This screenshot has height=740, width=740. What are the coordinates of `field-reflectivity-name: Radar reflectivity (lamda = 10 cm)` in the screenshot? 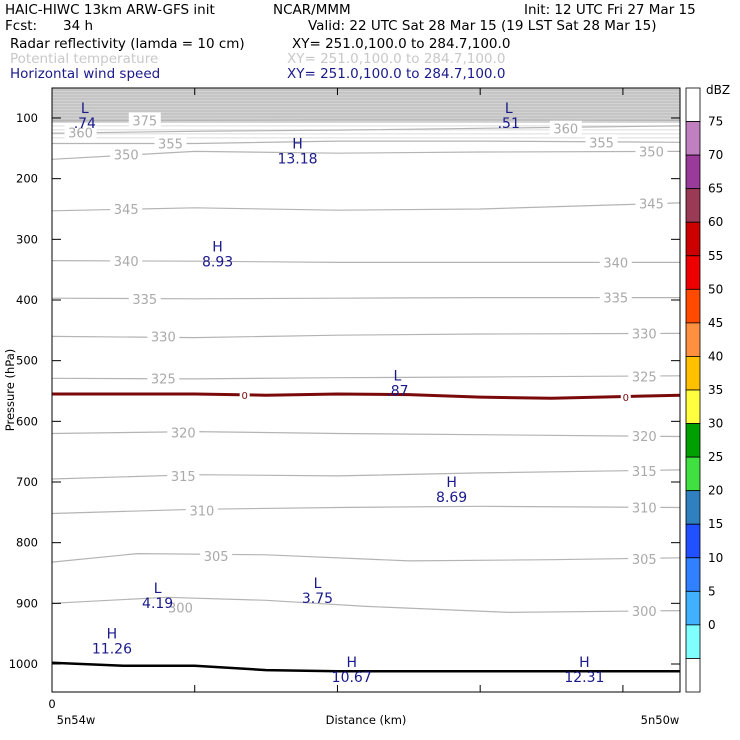 It's located at (127, 44).